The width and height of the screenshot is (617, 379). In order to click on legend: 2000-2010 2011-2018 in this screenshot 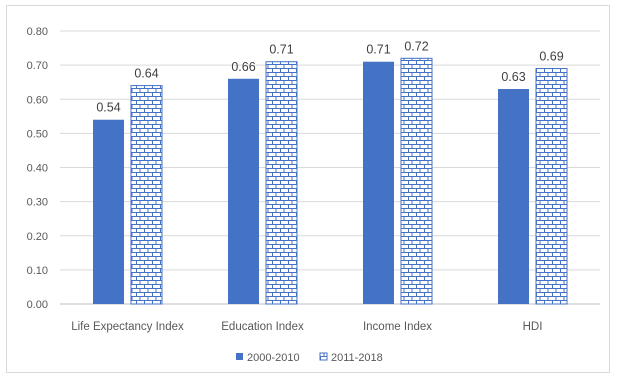, I will do `click(309, 358)`.